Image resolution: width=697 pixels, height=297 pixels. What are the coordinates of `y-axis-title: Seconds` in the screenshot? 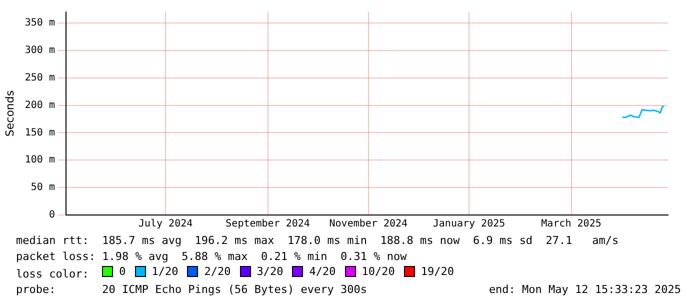 It's located at (9, 113).